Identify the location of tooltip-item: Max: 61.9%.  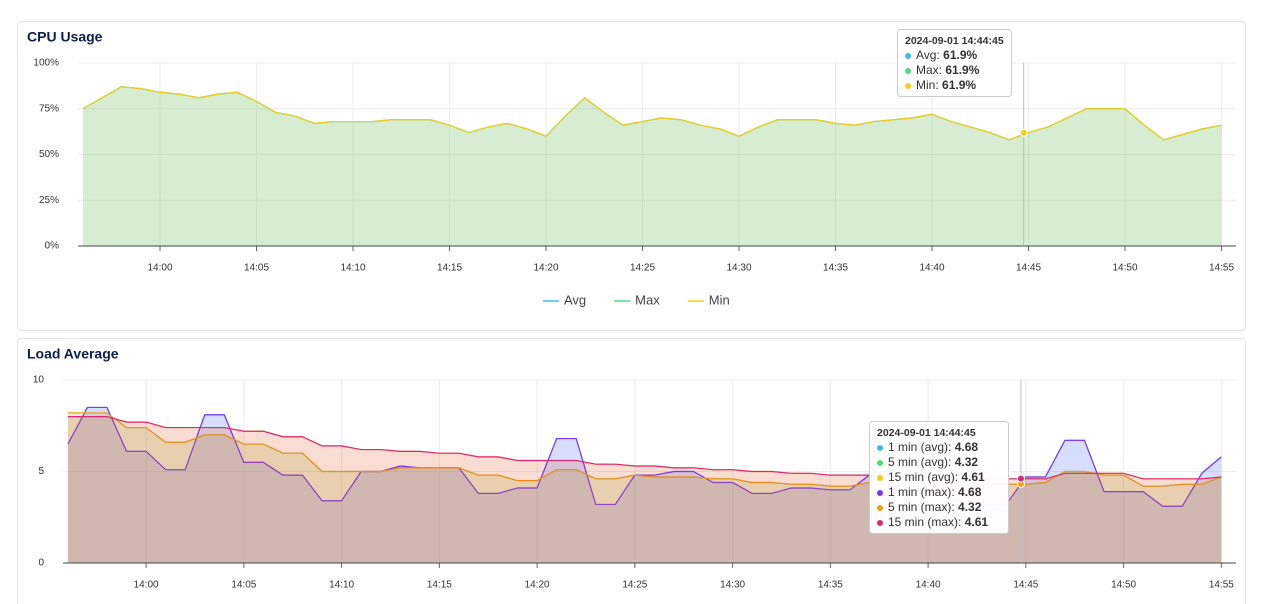
(948, 70).